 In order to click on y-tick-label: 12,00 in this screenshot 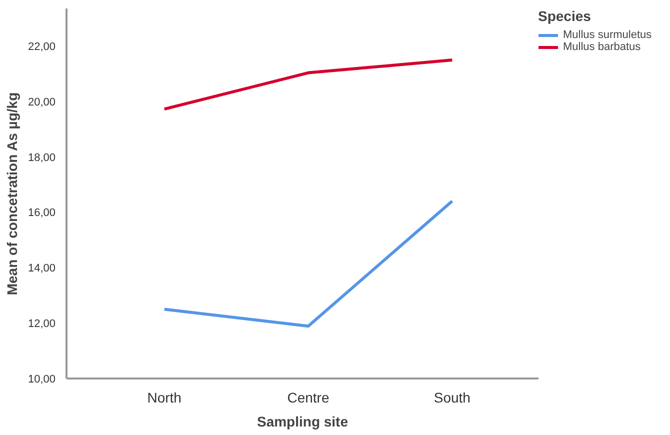, I will do `click(42, 324)`.